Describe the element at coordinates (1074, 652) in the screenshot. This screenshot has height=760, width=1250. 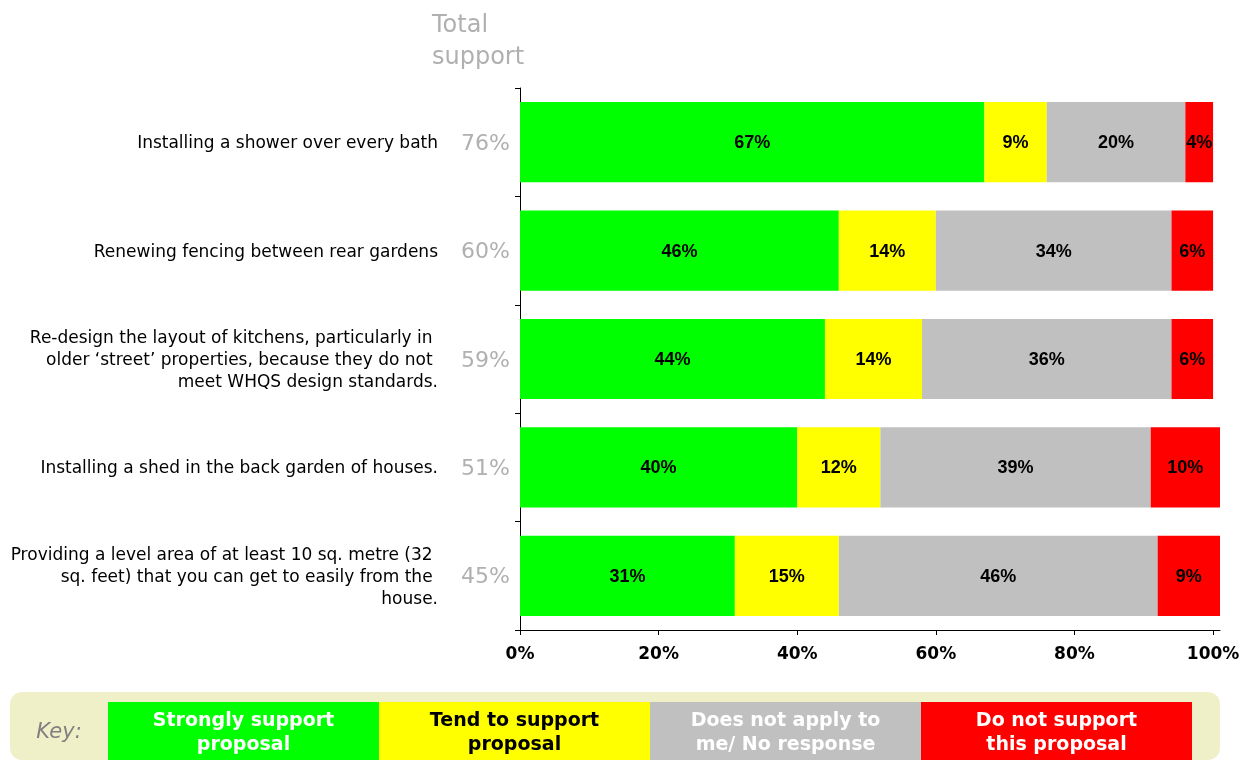
I see `x-tick-label: 80%` at that location.